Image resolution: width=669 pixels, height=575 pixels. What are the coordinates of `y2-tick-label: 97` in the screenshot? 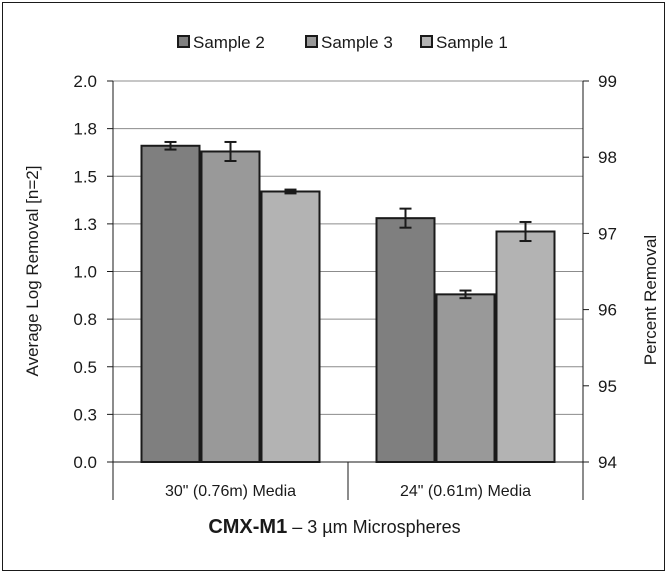 It's located at (607, 233).